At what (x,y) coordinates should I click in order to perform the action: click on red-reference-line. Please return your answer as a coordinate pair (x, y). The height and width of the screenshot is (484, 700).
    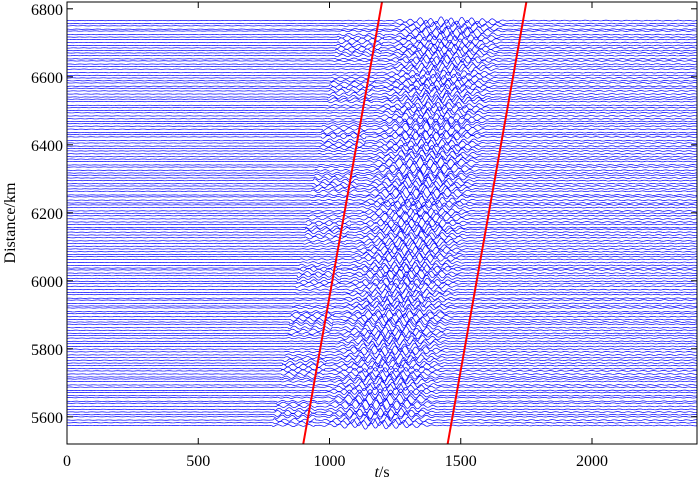
    Looking at the image, I should click on (342, 223).